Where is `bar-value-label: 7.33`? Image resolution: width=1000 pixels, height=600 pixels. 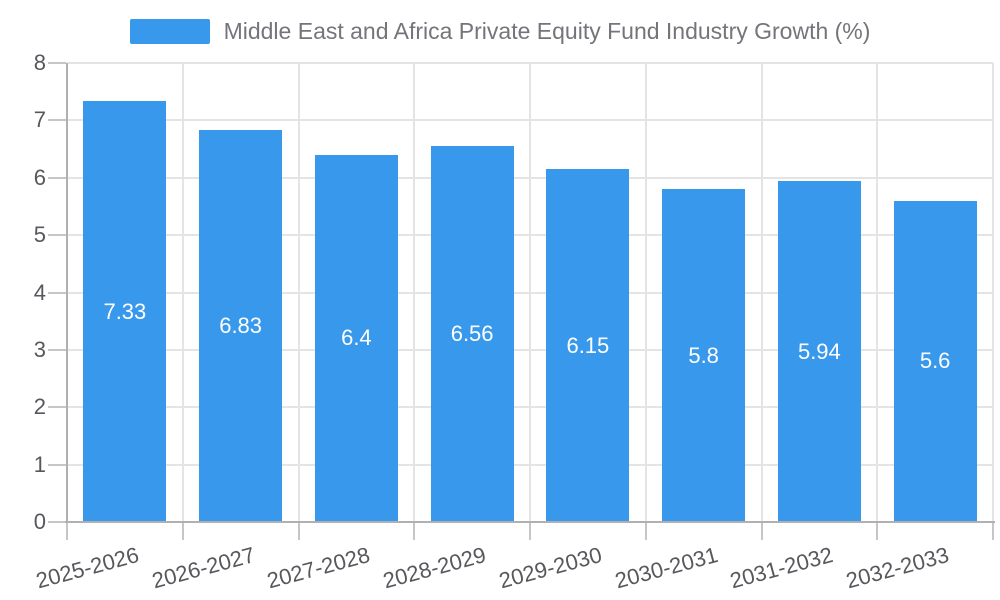
bar-value-label: 7.33 is located at coordinates (125, 311).